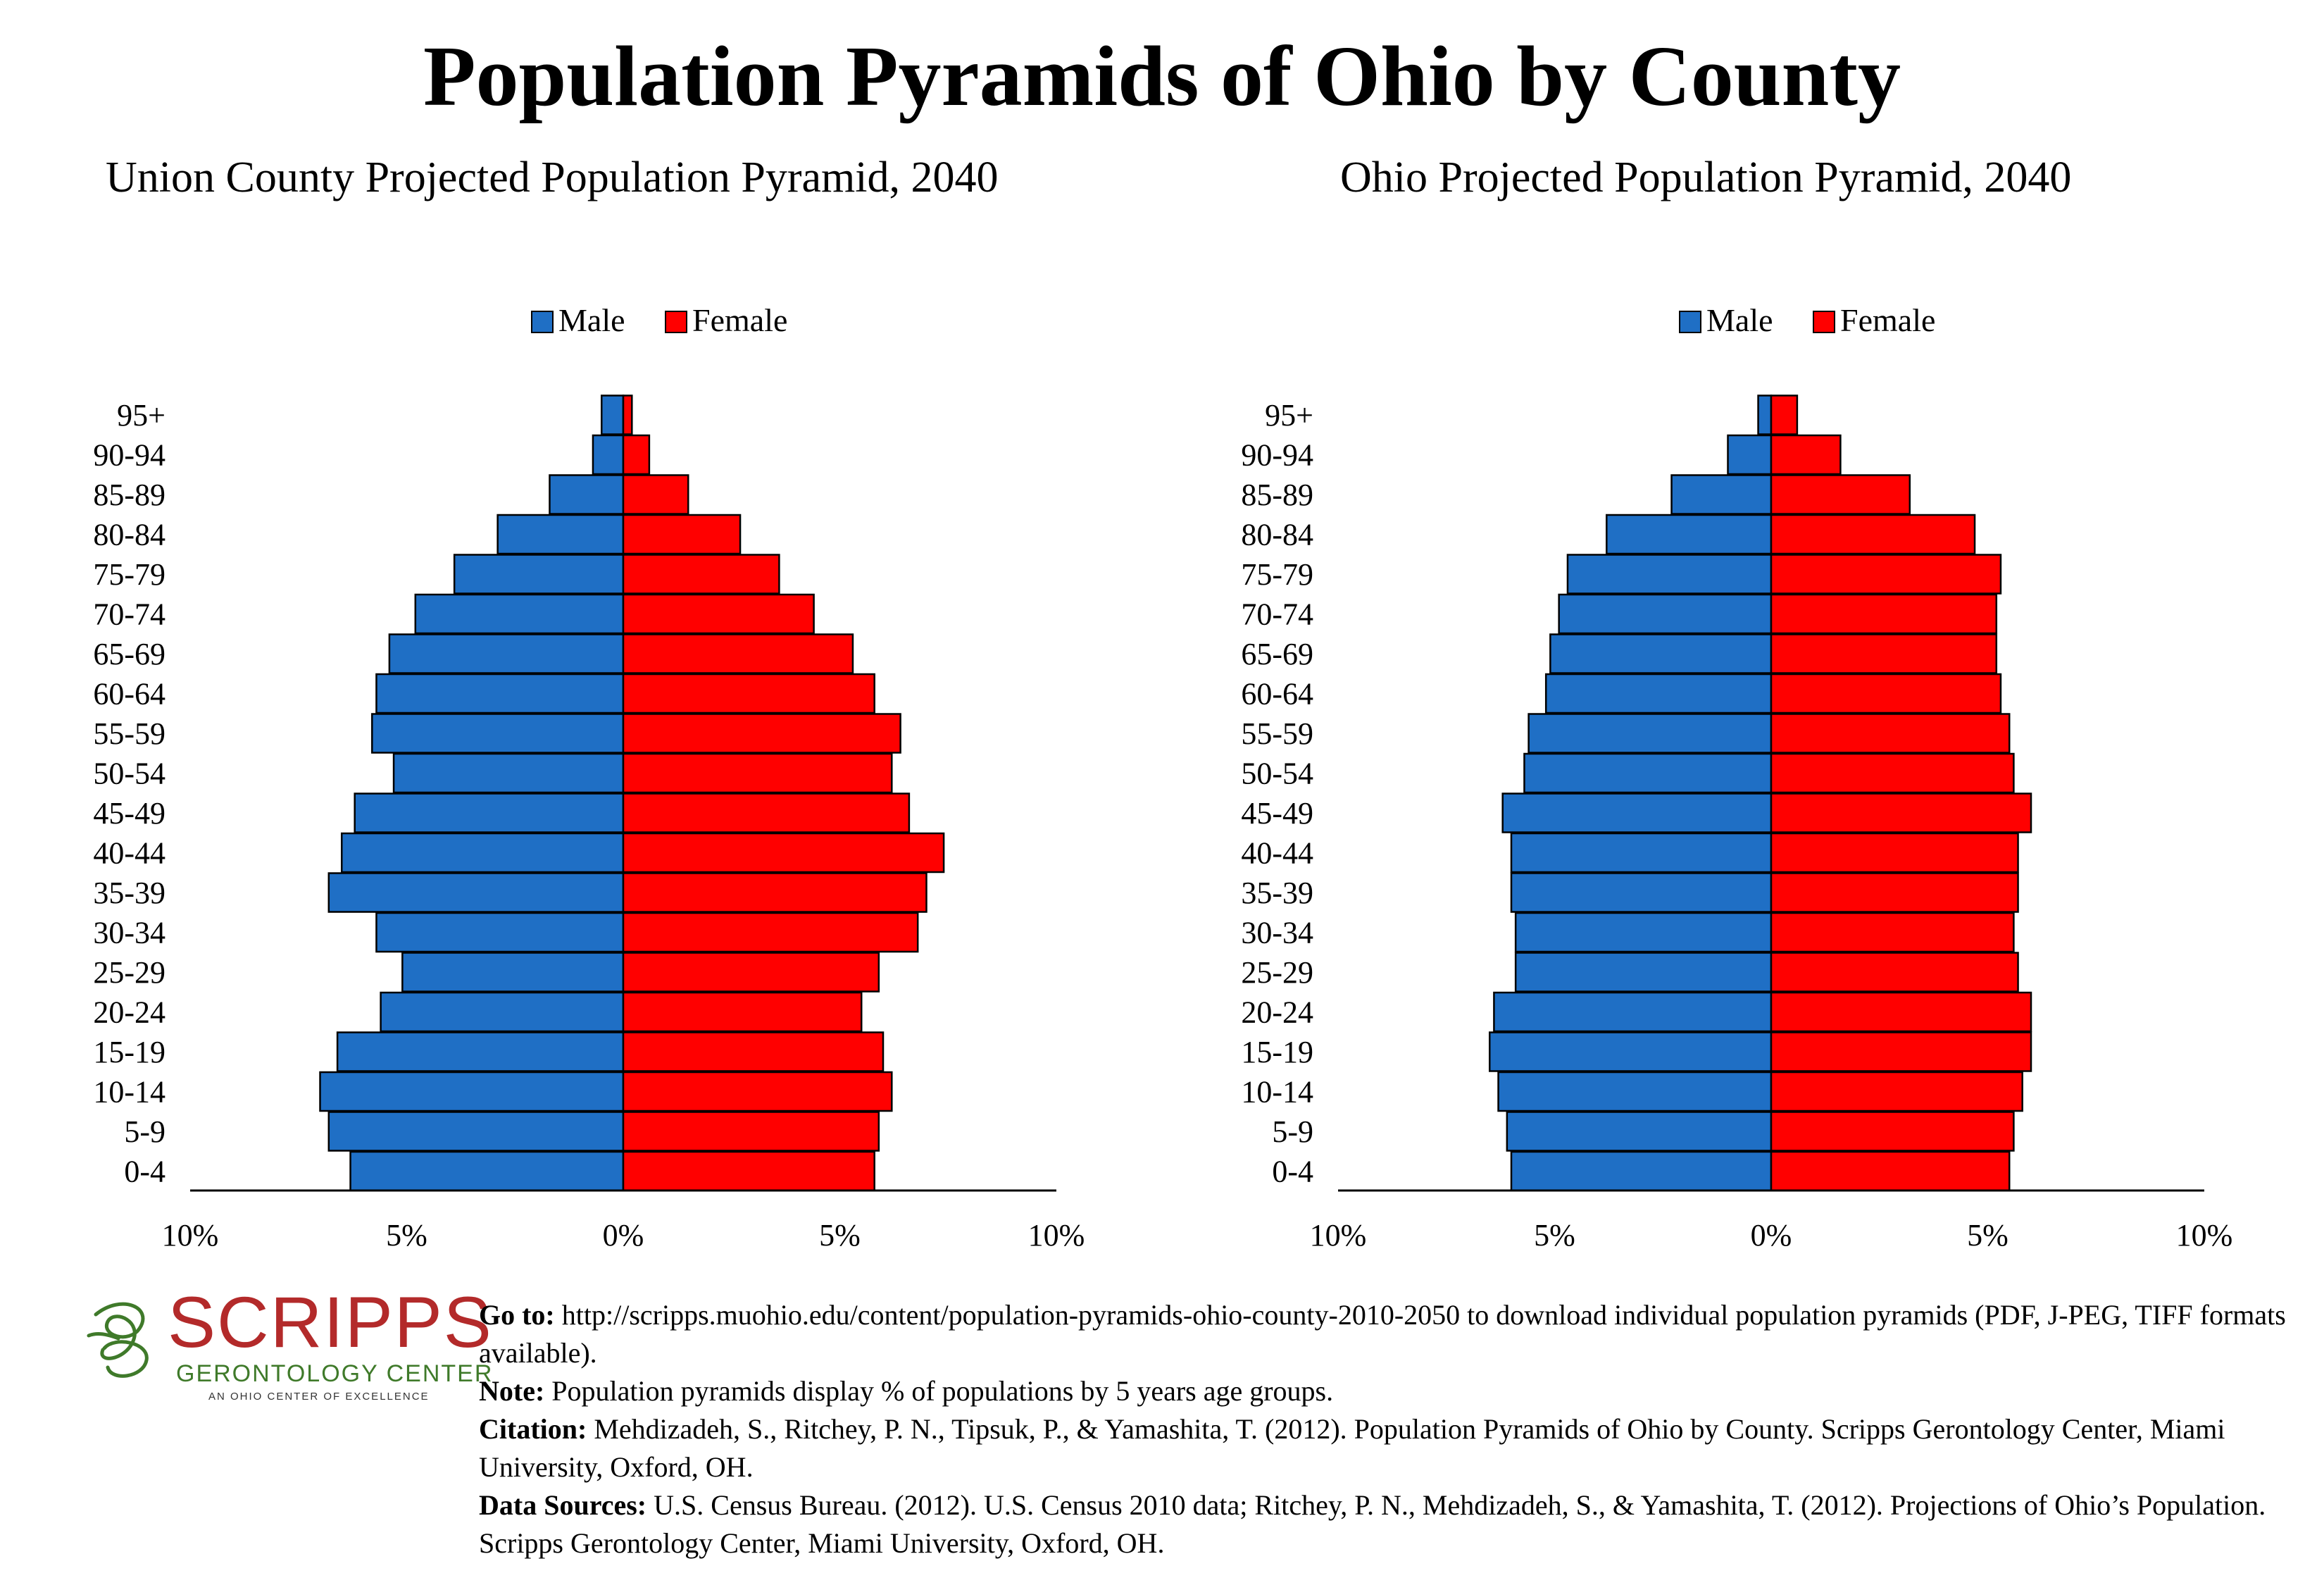  I want to click on logo-tagline: AN OHIO CENTER OF EXCELLENCE, so click(319, 1397).